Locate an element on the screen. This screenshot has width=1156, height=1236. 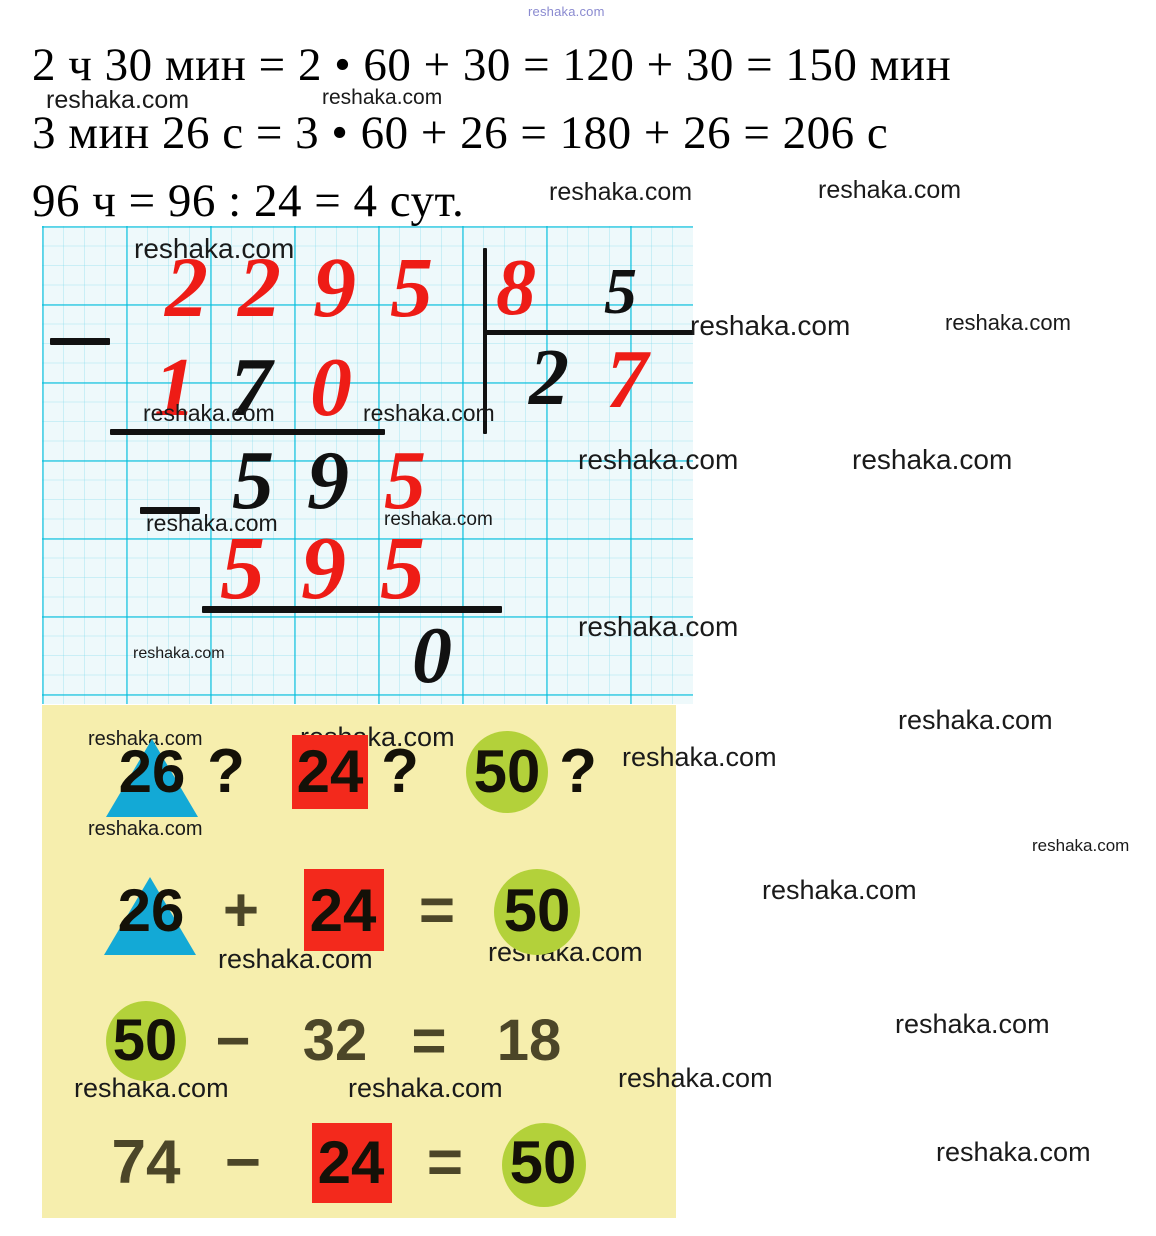
remainder-1-digit-1: 5 is located at coordinates (253, 480).